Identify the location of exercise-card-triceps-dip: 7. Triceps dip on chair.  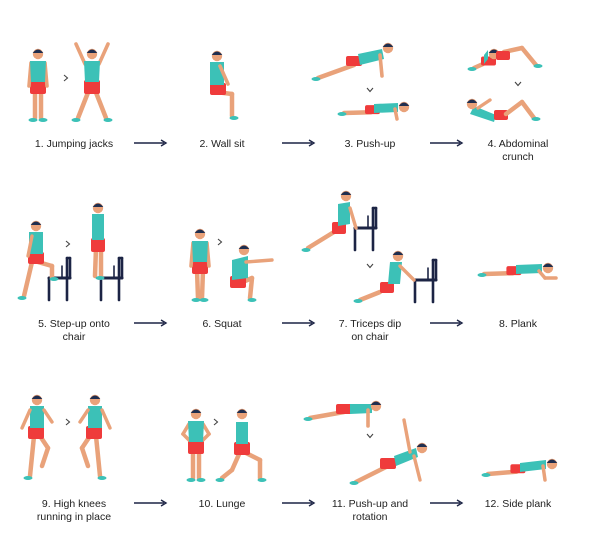
(370, 283).